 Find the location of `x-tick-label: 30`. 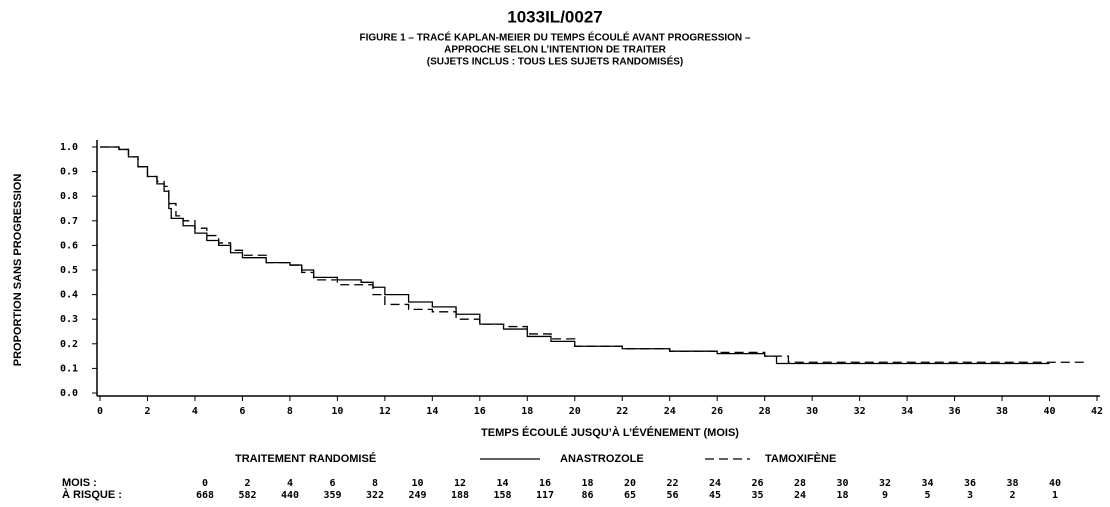

x-tick-label: 30 is located at coordinates (812, 411).